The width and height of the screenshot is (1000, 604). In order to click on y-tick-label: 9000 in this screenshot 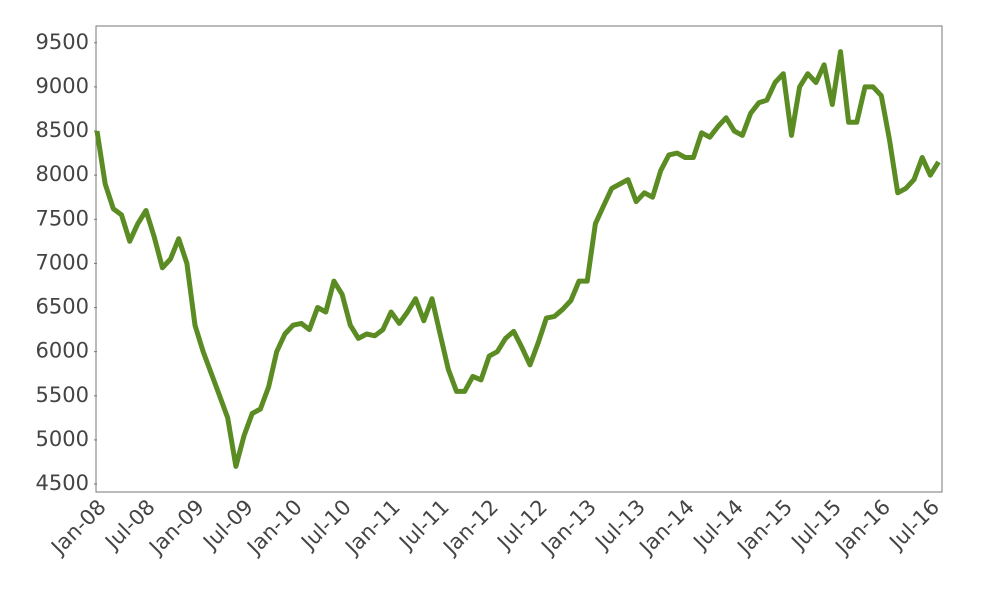, I will do `click(62, 86)`.